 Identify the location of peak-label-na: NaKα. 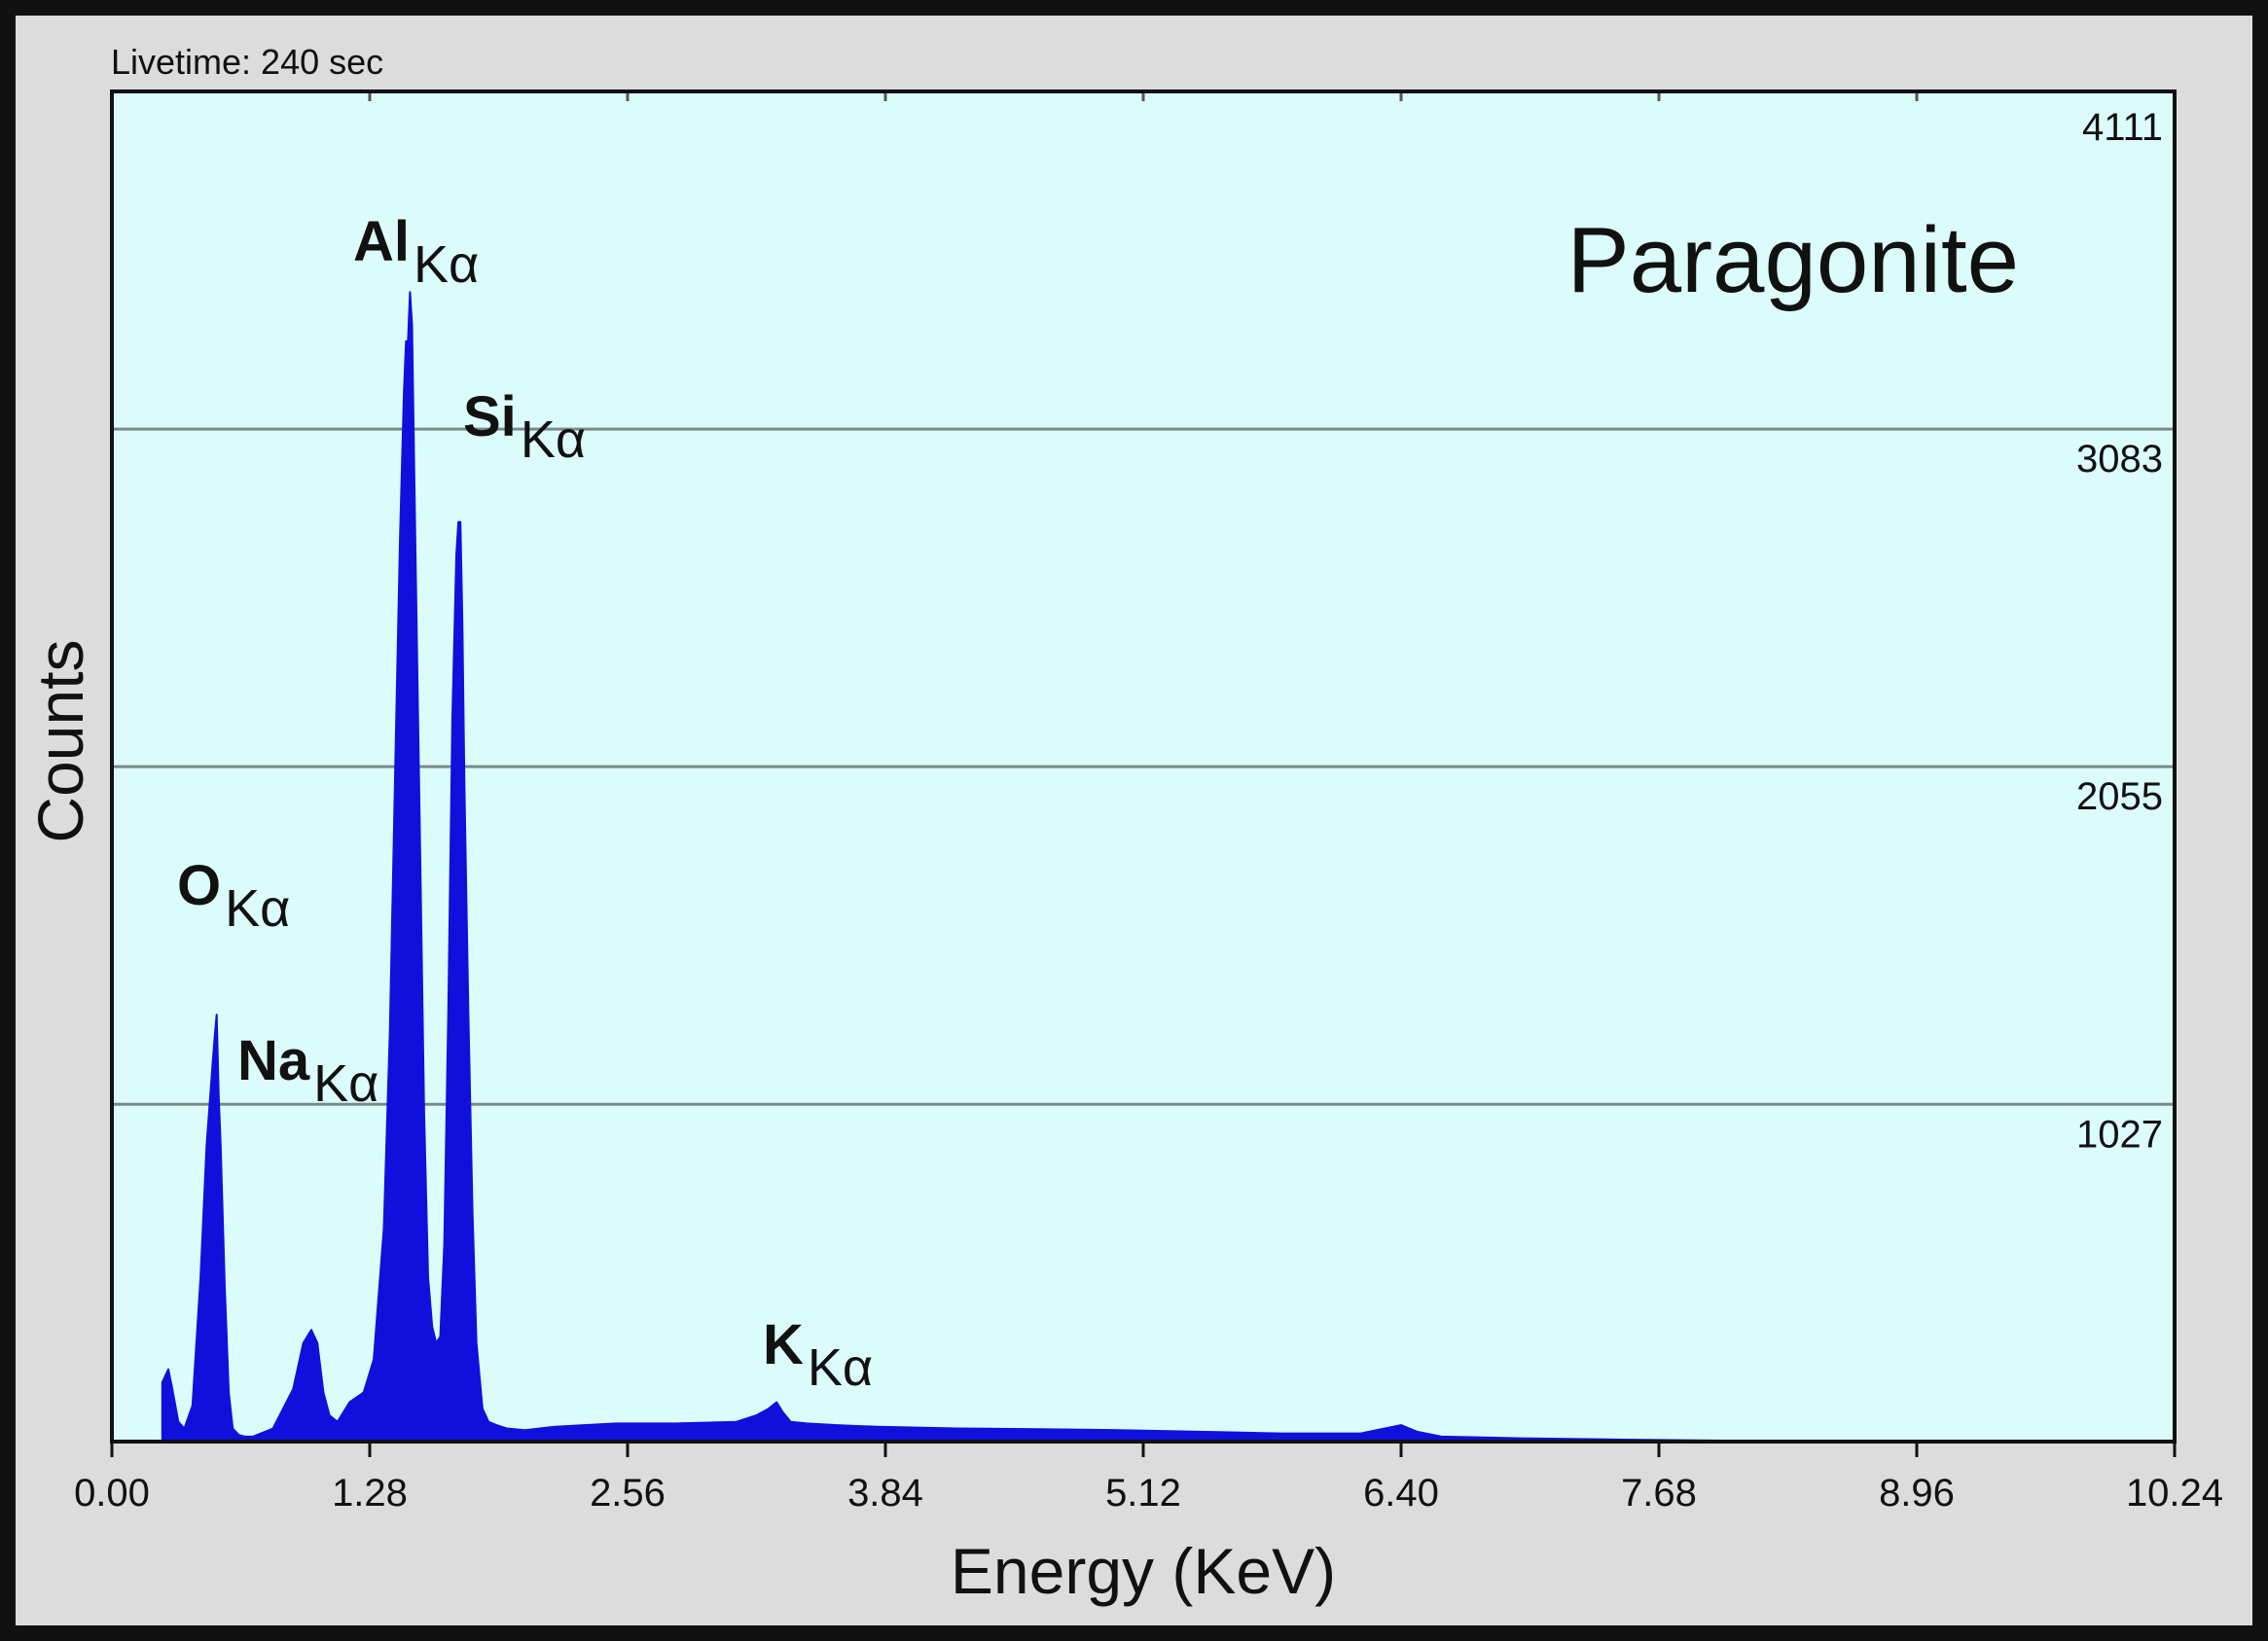
(307, 1071).